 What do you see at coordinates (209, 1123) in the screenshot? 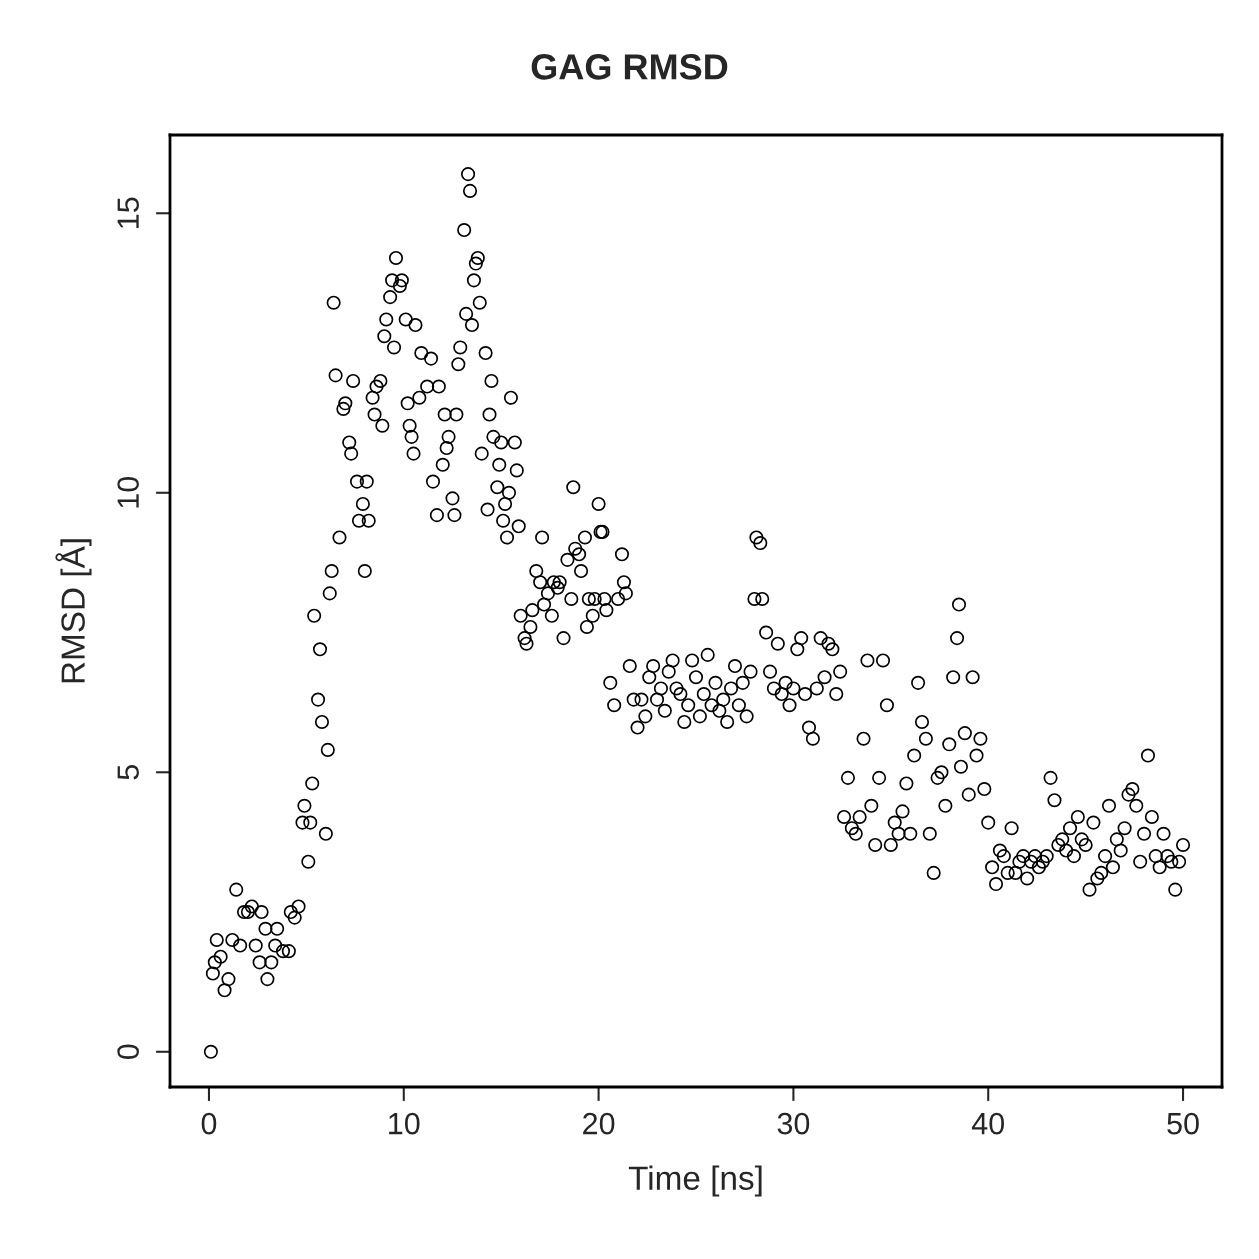
I see `x-tick-label: 0` at bounding box center [209, 1123].